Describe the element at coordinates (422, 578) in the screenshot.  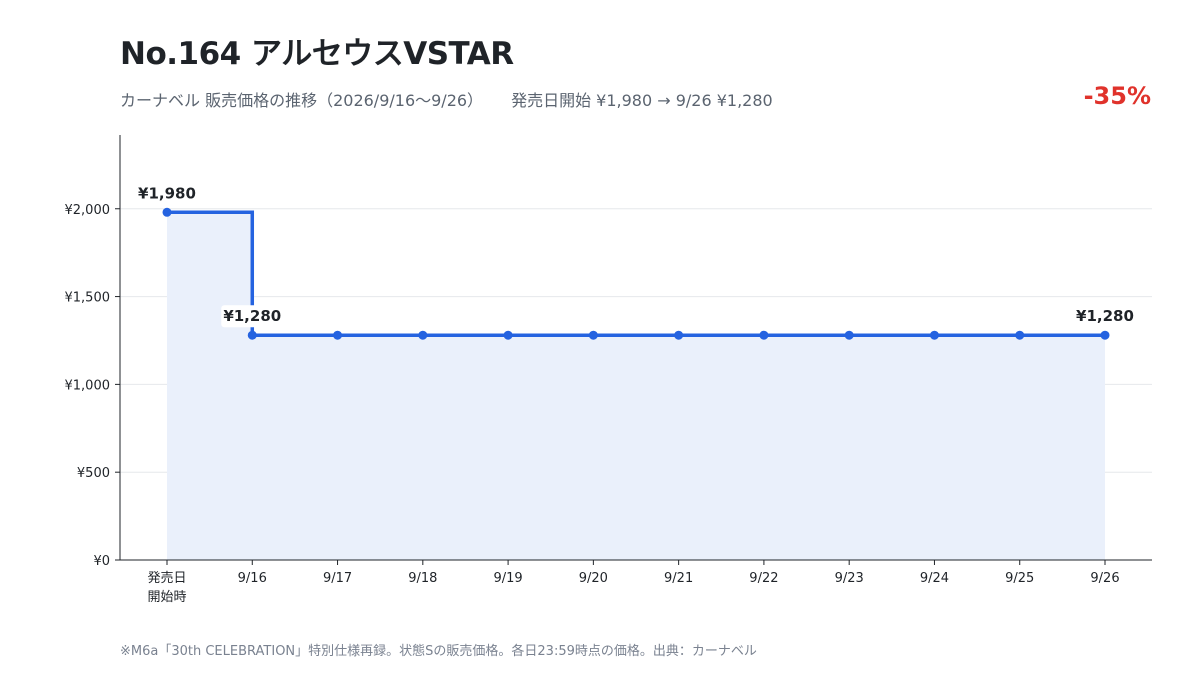
I see `x-tick-label: 9/18` at that location.